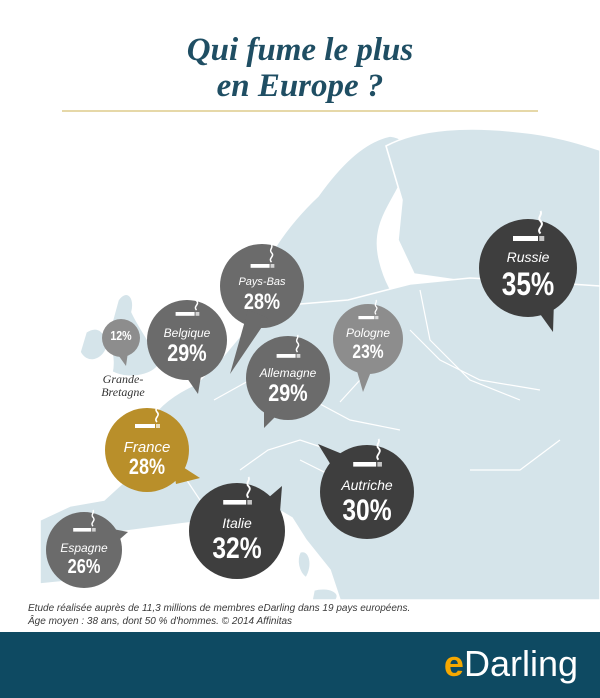 Image resolution: width=600 pixels, height=698 pixels. I want to click on label-russie: Russie, so click(528, 257).